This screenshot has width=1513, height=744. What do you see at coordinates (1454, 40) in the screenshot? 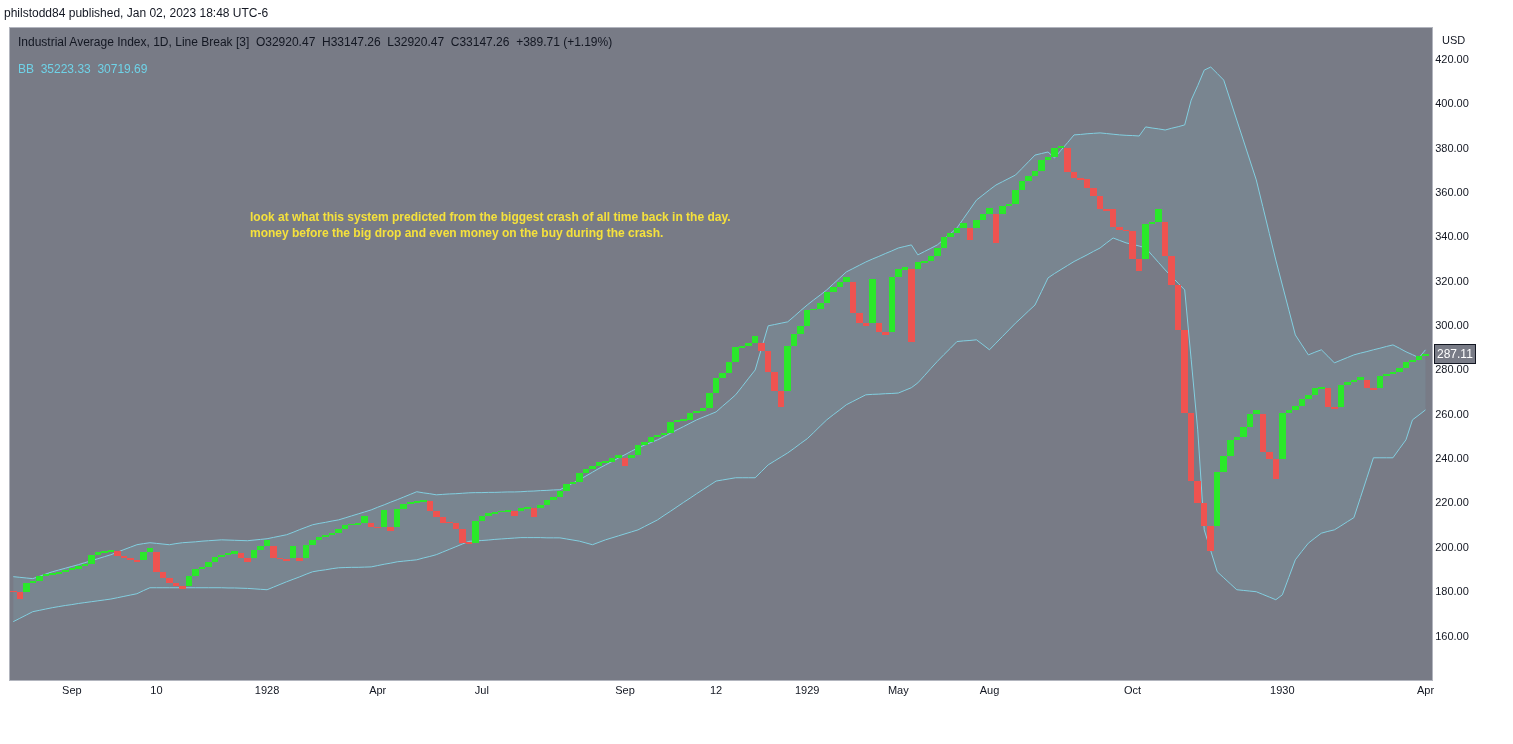
I see `y-axis-title: USD` at bounding box center [1454, 40].